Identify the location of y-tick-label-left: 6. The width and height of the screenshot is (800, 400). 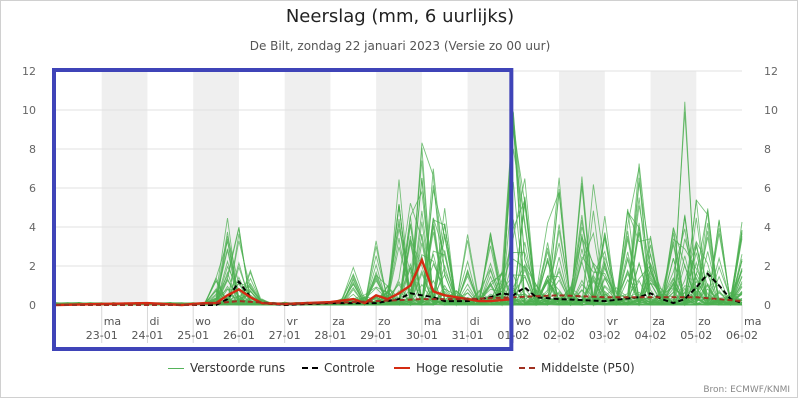
(32, 188).